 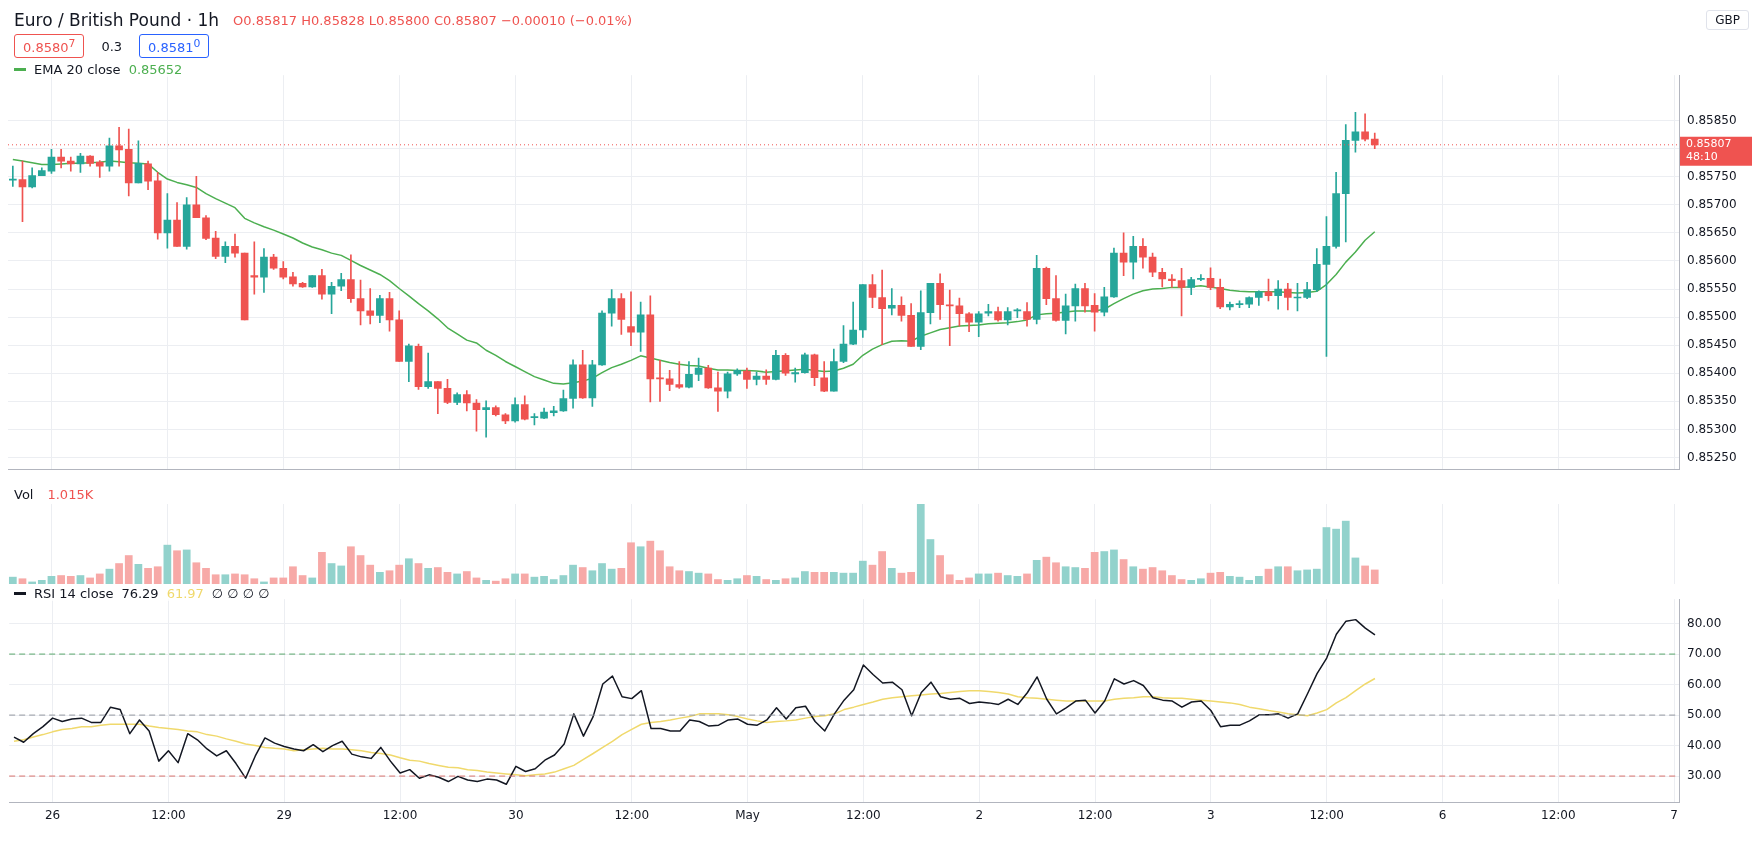 I want to click on legend-label: EMA 20 close, so click(x=77, y=70).